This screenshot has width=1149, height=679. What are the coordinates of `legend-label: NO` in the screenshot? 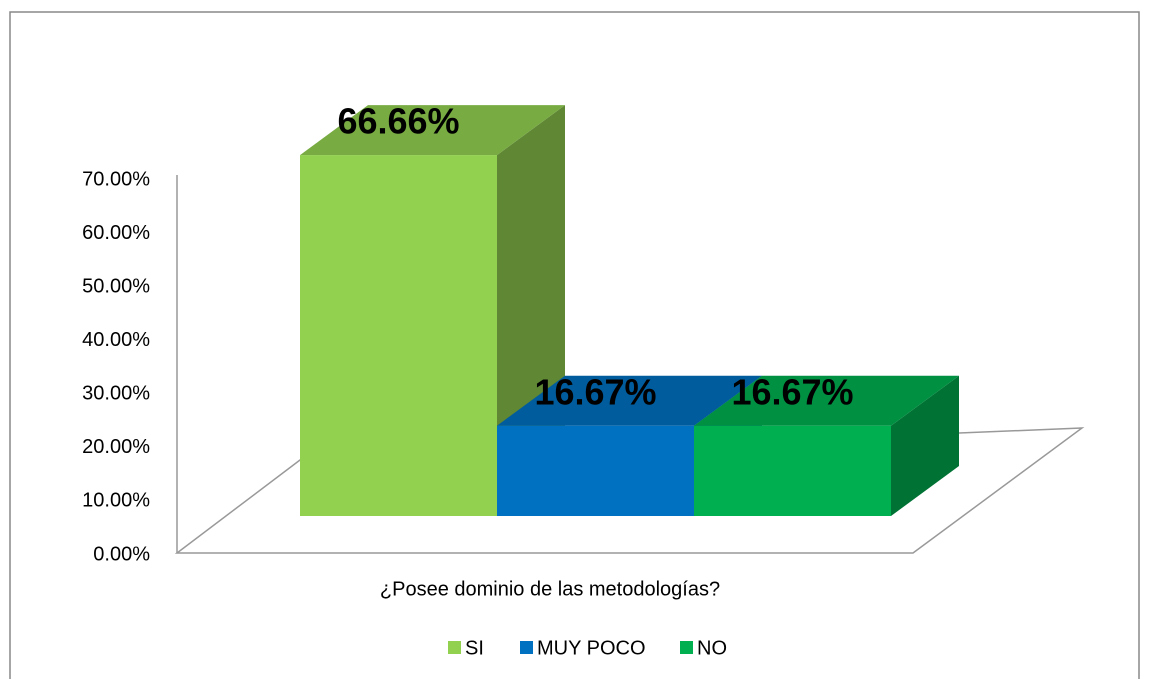 It's located at (712, 648).